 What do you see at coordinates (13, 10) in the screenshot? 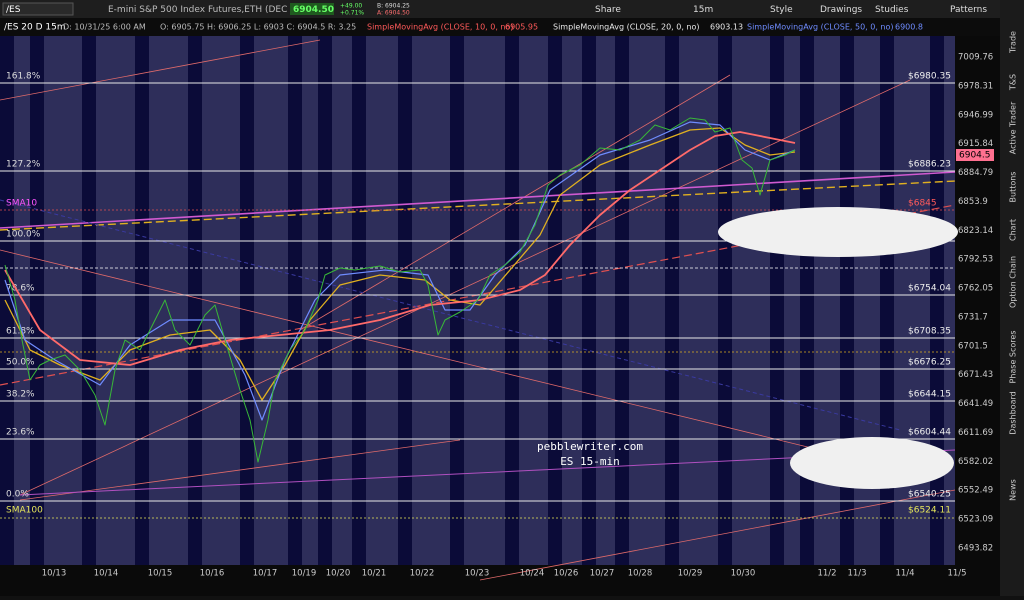
I see `symbol: /ES` at bounding box center [13, 10].